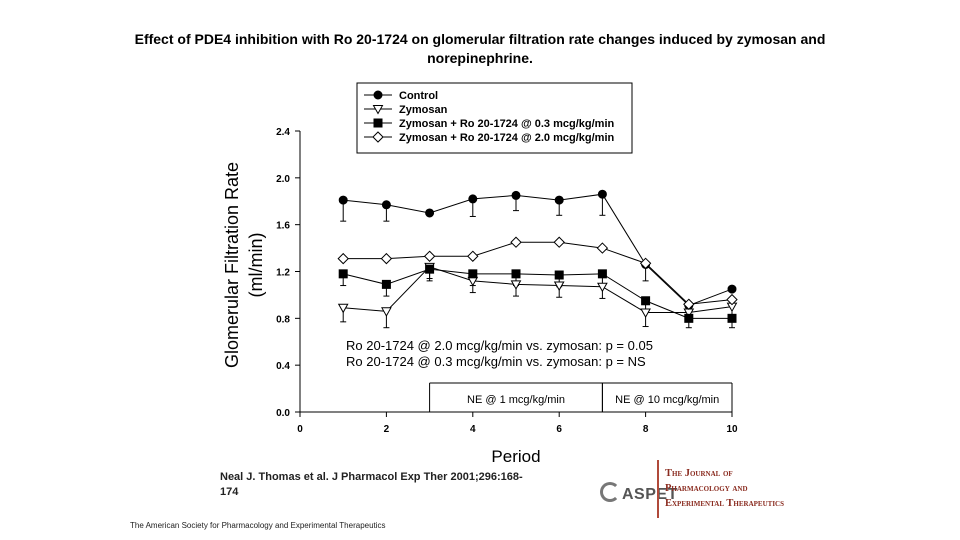  What do you see at coordinates (732, 429) in the screenshot?
I see `x-tick-label: 10` at bounding box center [732, 429].